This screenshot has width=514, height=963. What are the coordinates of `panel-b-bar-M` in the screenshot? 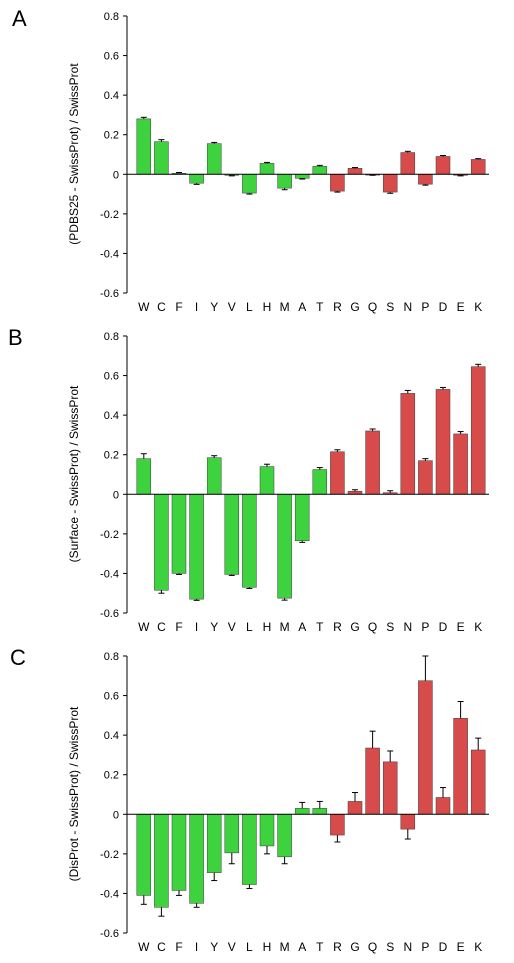 It's located at (284, 546).